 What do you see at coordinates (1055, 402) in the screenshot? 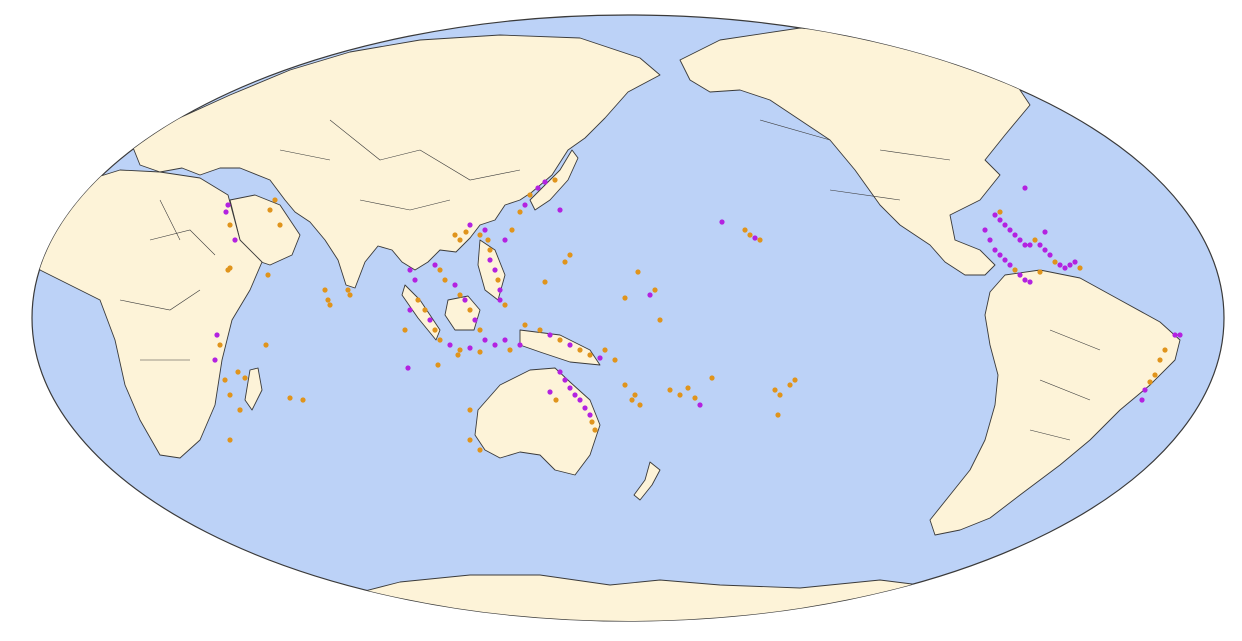
I see `land-south-america` at bounding box center [1055, 402].